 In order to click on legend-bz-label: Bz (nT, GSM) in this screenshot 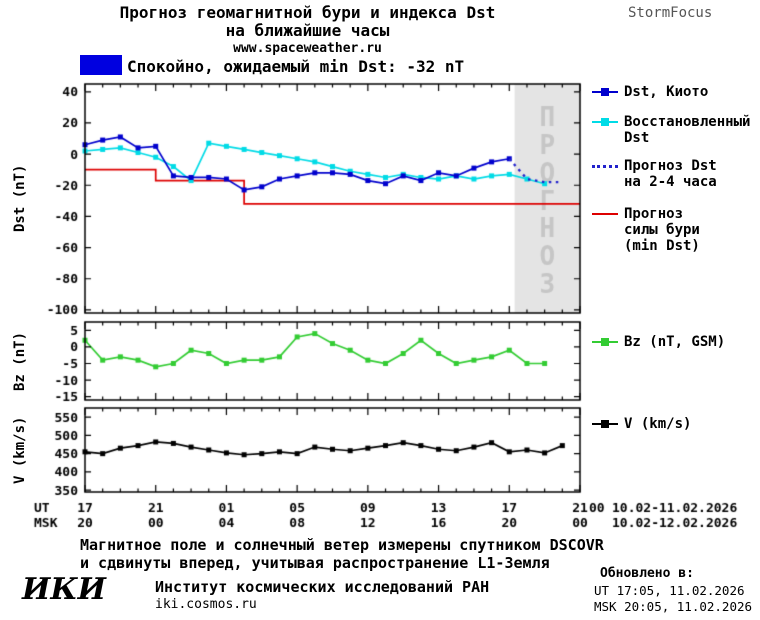, I will do `click(675, 342)`.